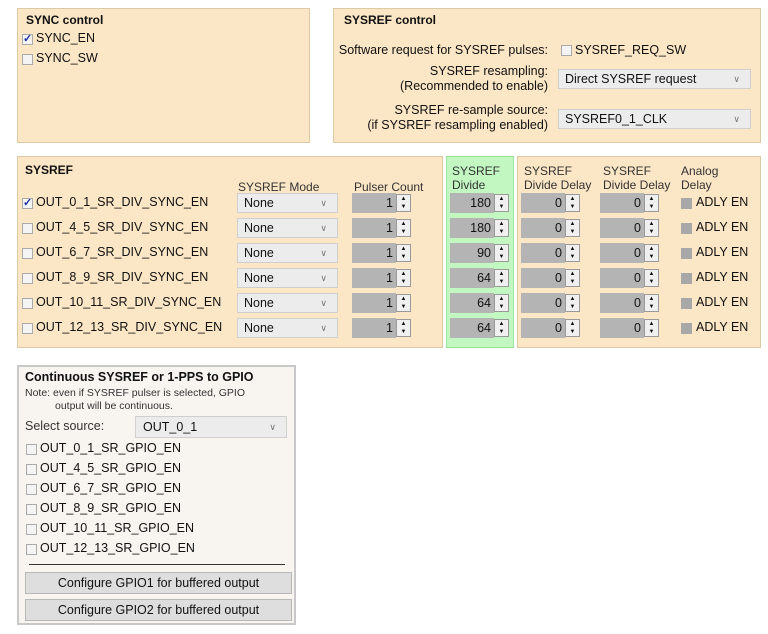 The image size is (768, 634). Describe the element at coordinates (472, 253) in the screenshot. I see `spinner-value: 90` at that location.